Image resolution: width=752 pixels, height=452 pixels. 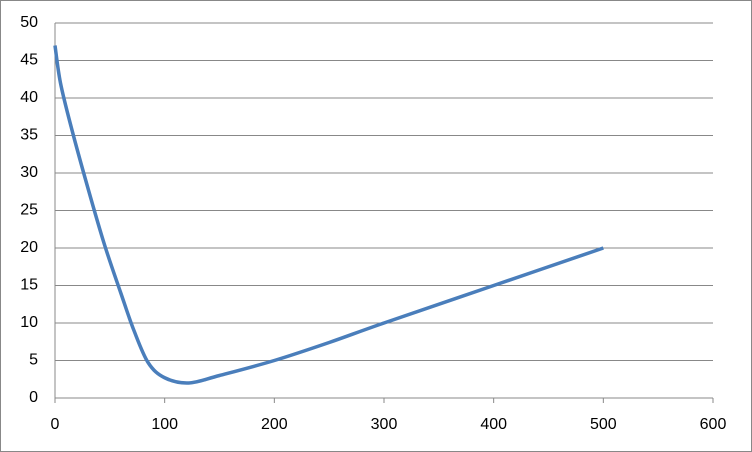 I want to click on y-tick-label: 0, so click(x=33, y=397).